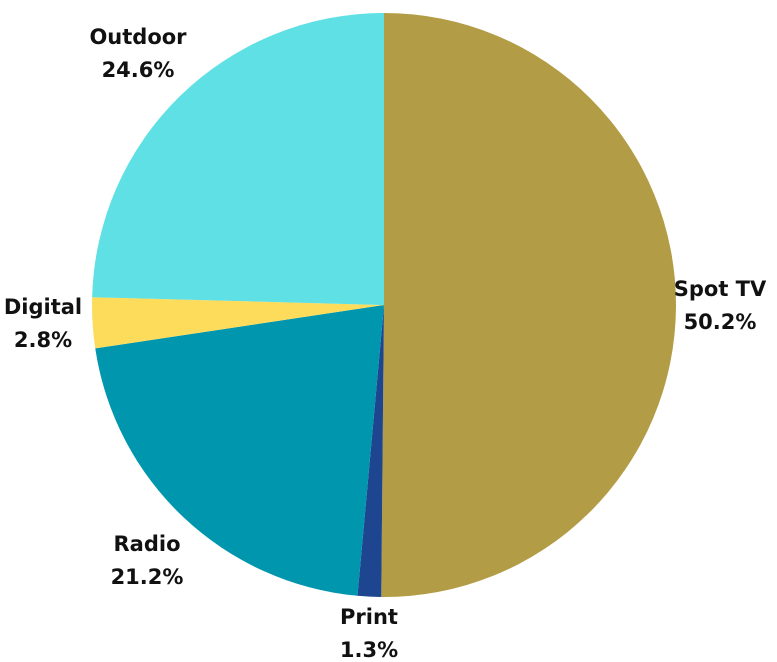  What do you see at coordinates (147, 577) in the screenshot?
I see `slice-value-radio: 21.2%` at bounding box center [147, 577].